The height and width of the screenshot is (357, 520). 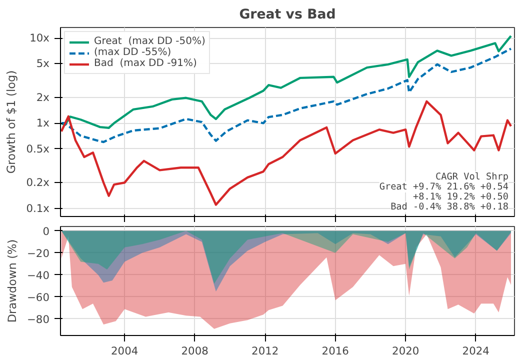 I want to click on y-tick-label: −60, so click(x=38, y=297).